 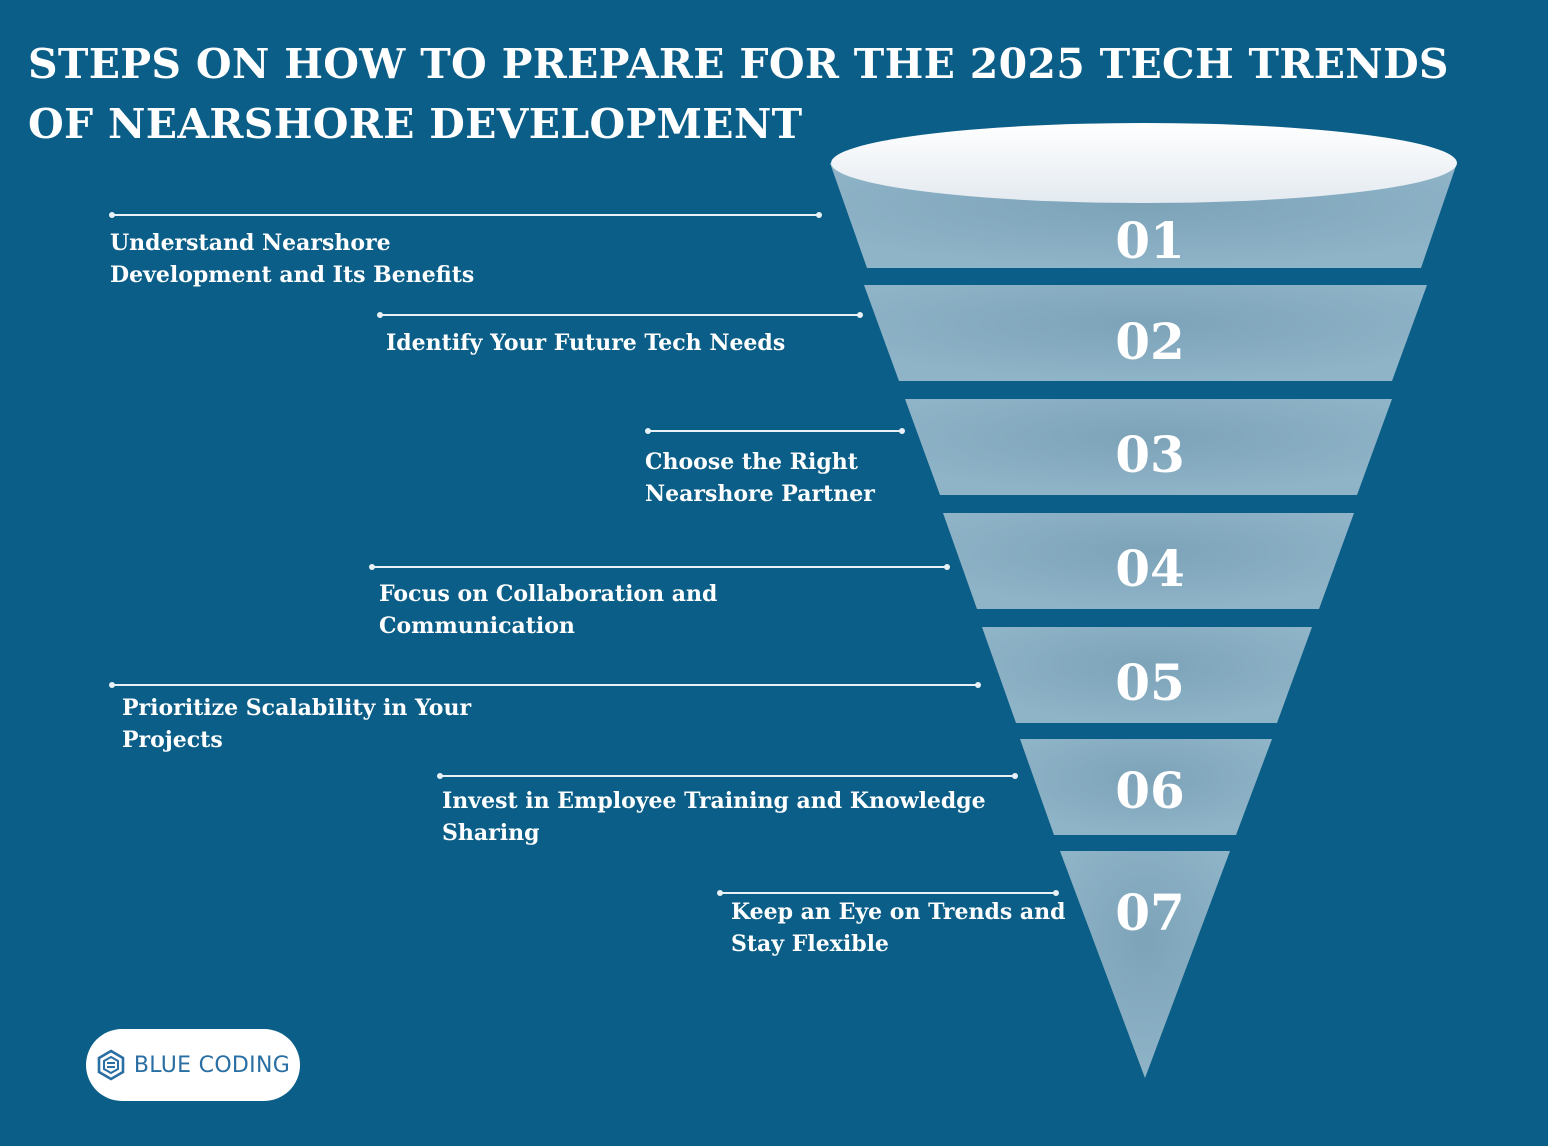 I want to click on blue-coding-logo: BLUE CODING, so click(x=193, y=1065).